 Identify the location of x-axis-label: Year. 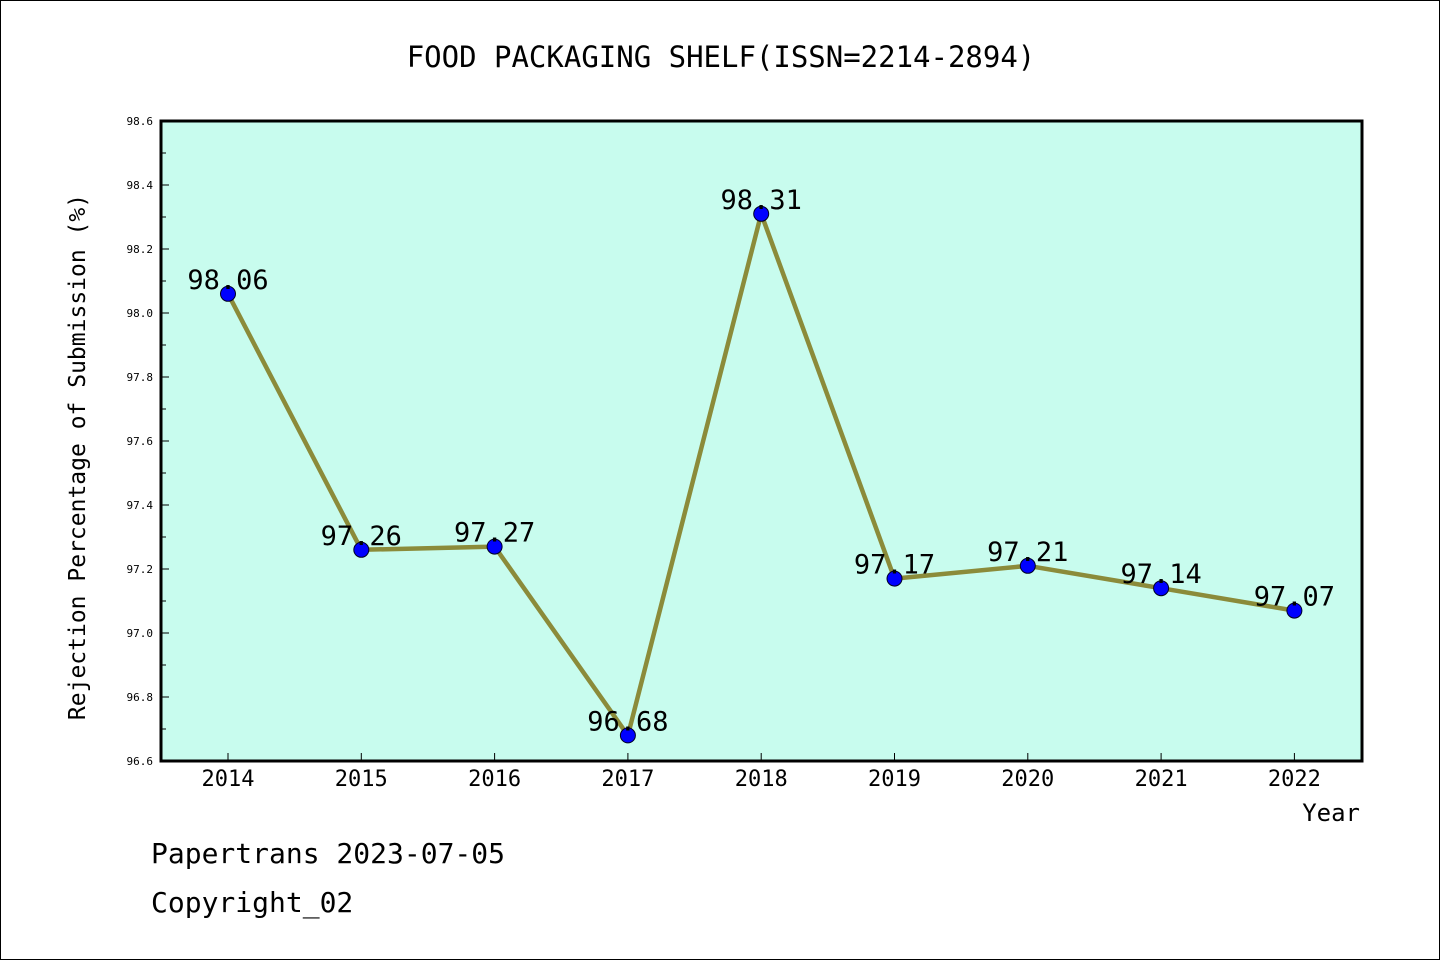
(1331, 813).